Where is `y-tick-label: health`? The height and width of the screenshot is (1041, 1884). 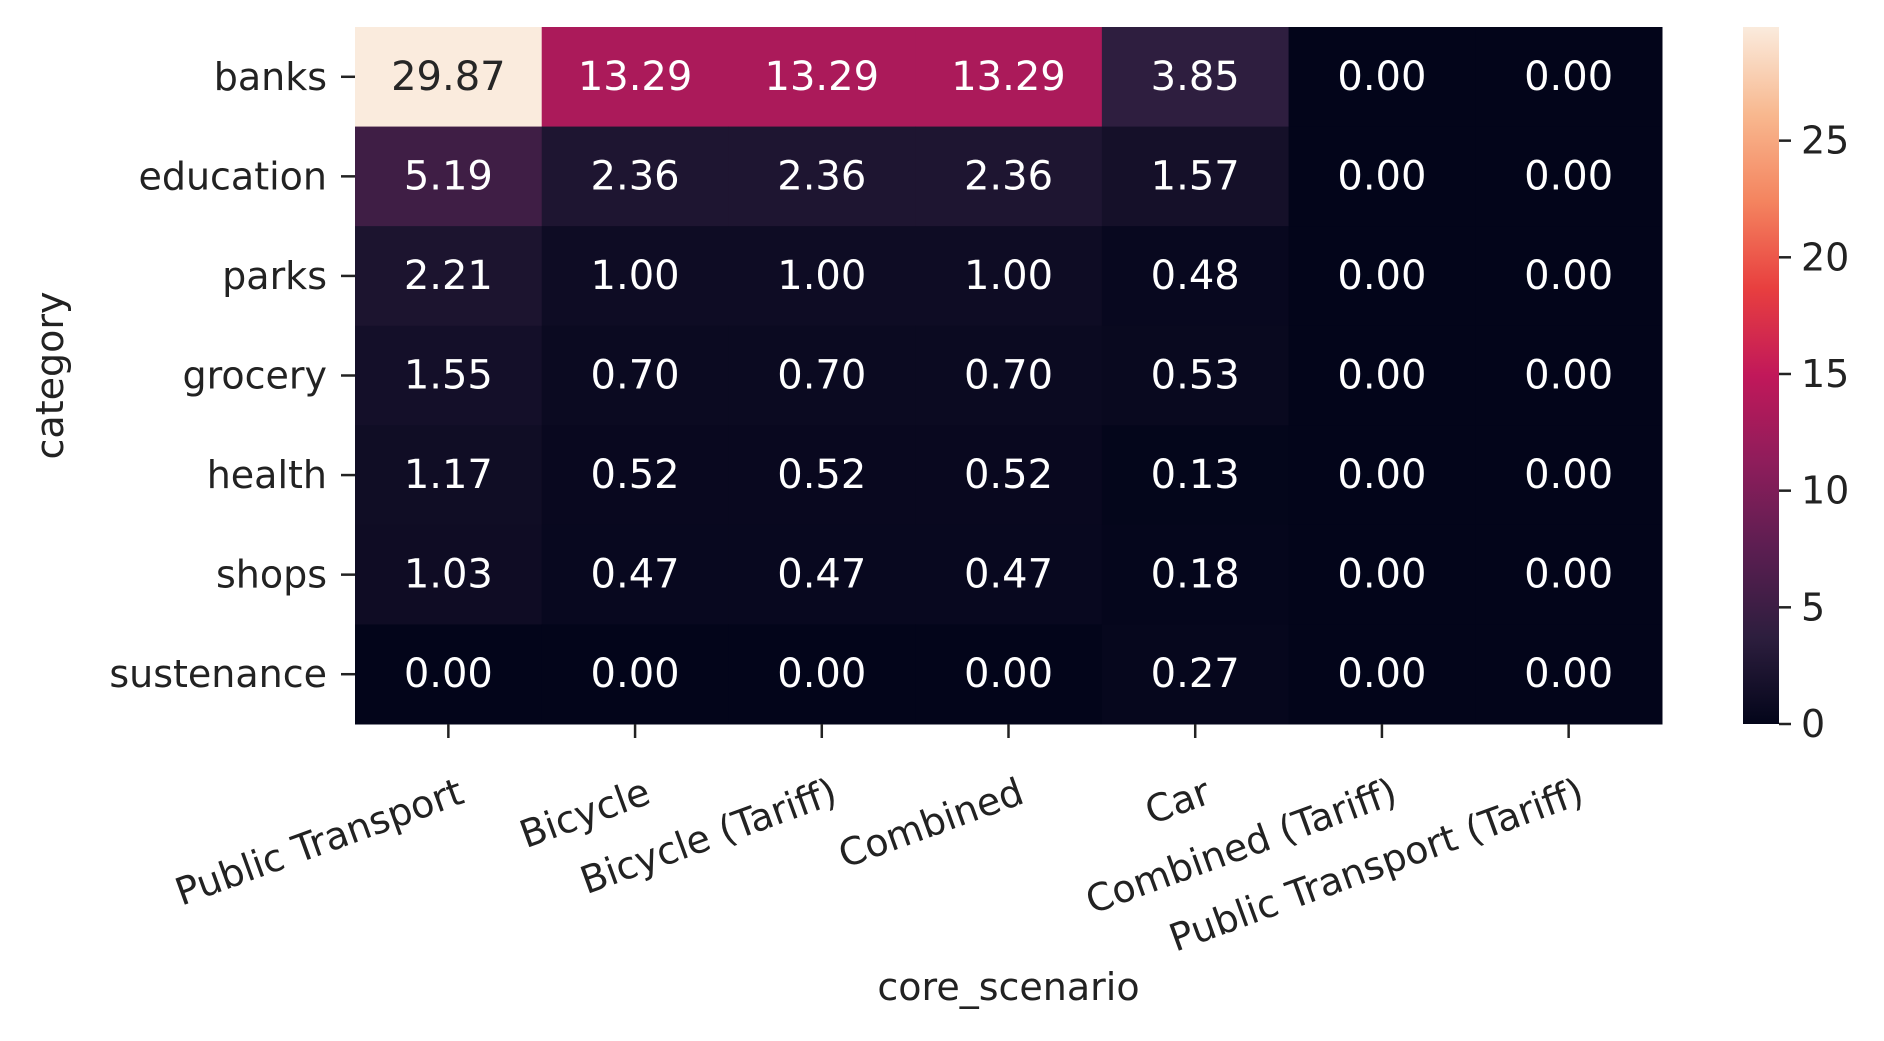 y-tick-label: health is located at coordinates (267, 475).